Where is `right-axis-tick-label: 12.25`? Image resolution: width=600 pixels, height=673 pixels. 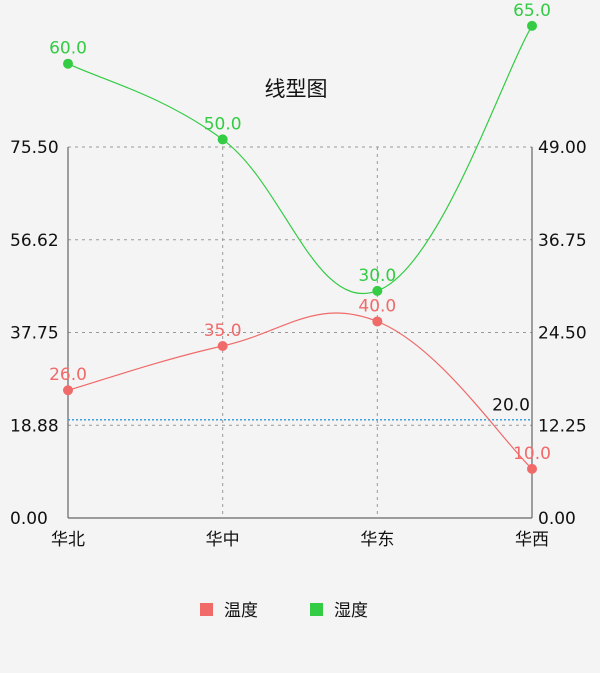
right-axis-tick-label: 12.25 is located at coordinates (562, 426).